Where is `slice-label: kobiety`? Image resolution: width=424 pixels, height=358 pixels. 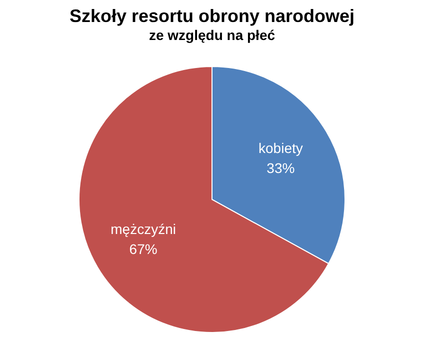
slice-label: kobiety is located at coordinates (280, 148).